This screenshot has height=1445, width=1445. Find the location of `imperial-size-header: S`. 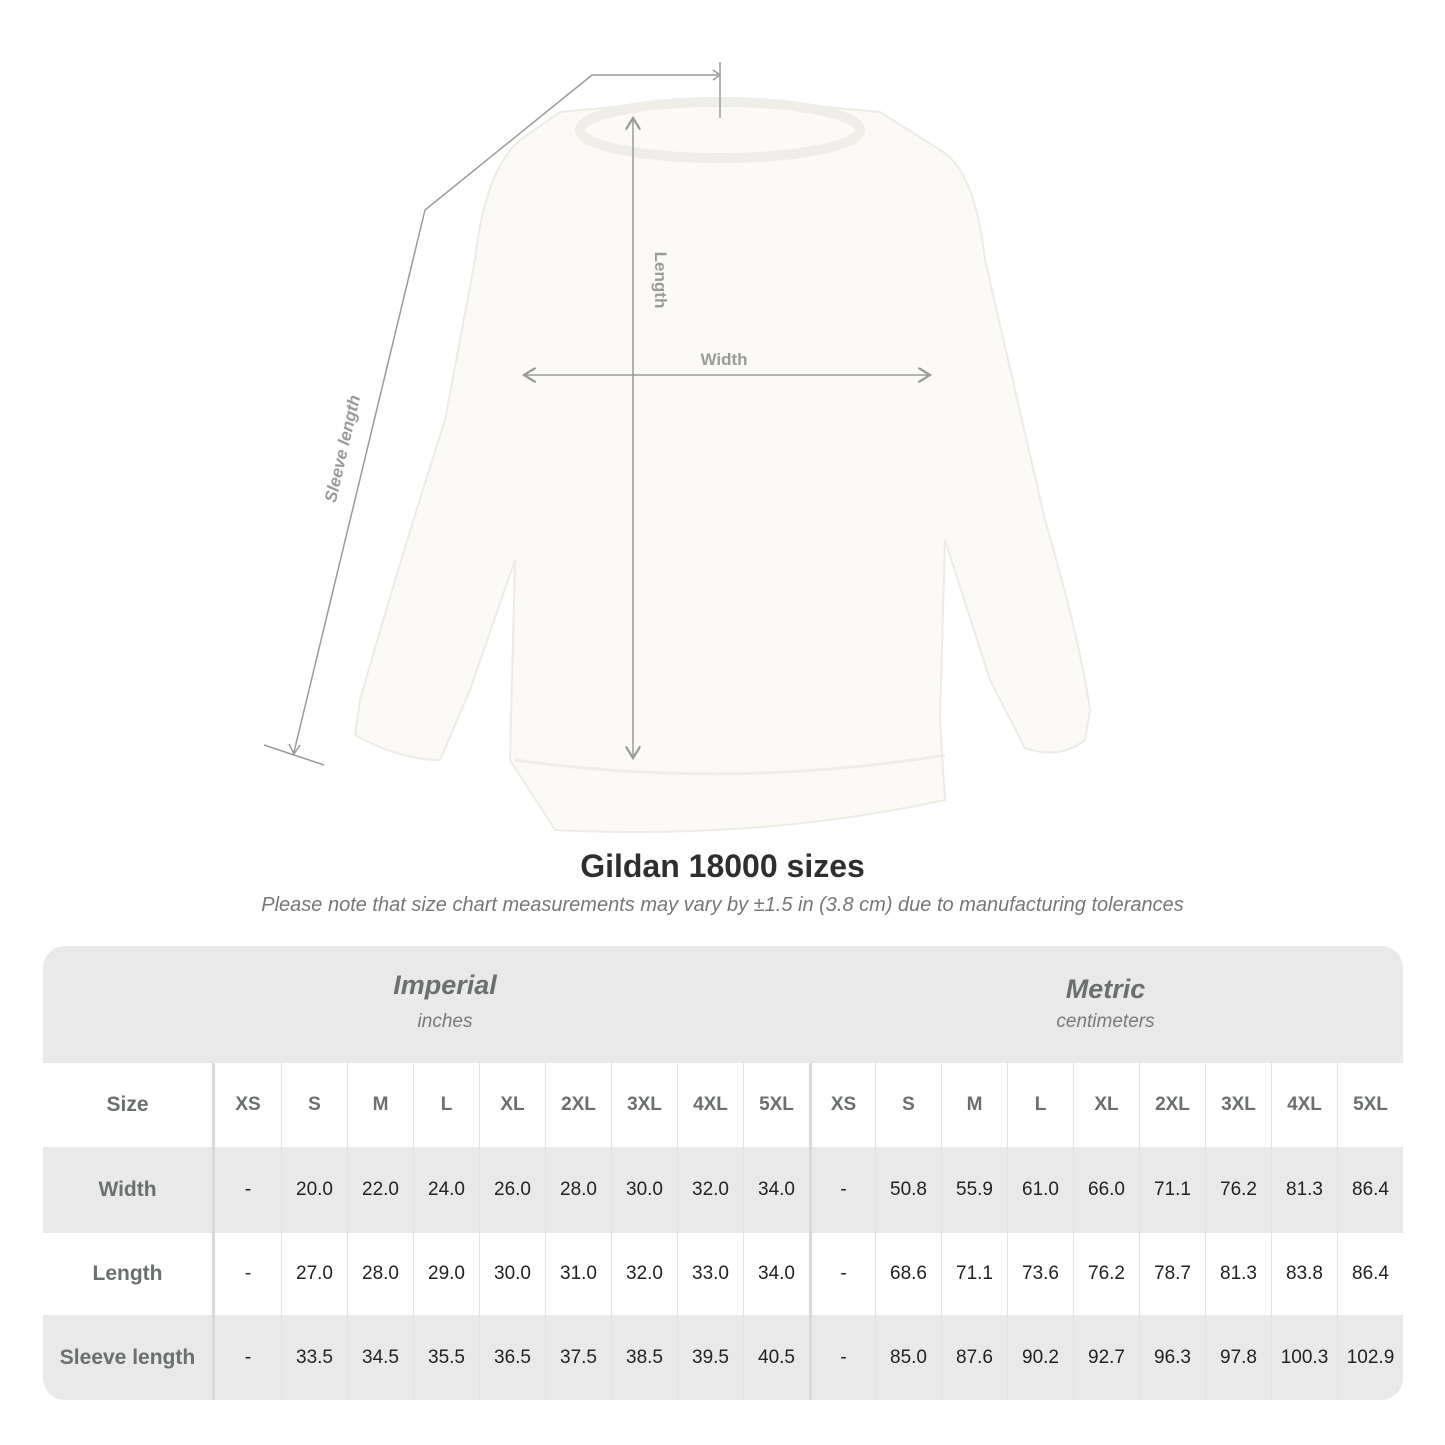

imperial-size-header: S is located at coordinates (314, 1105).